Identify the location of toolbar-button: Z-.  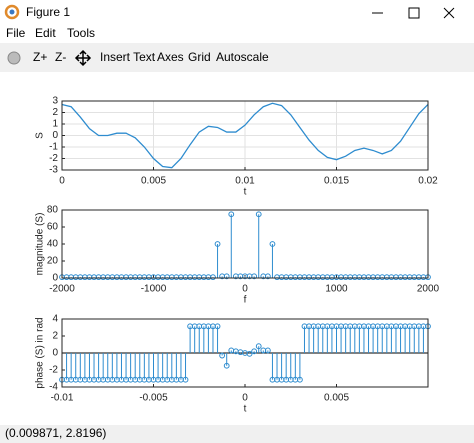
(60, 57).